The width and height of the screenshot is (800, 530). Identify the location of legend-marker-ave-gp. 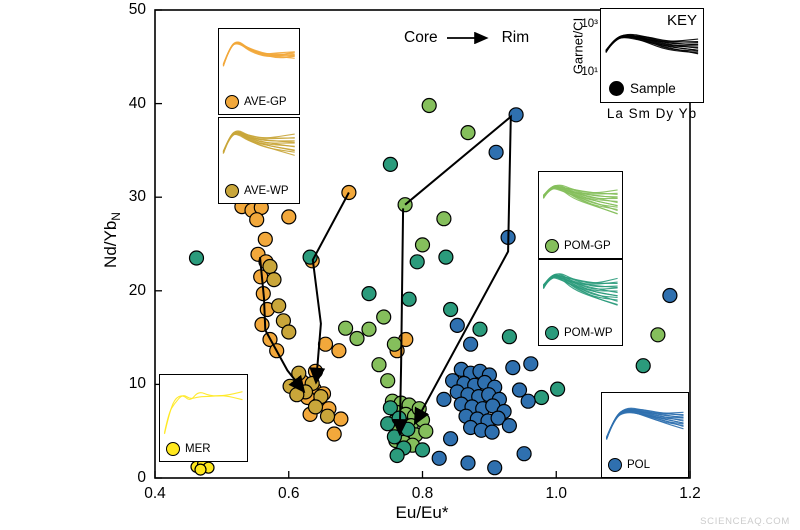
(232, 102).